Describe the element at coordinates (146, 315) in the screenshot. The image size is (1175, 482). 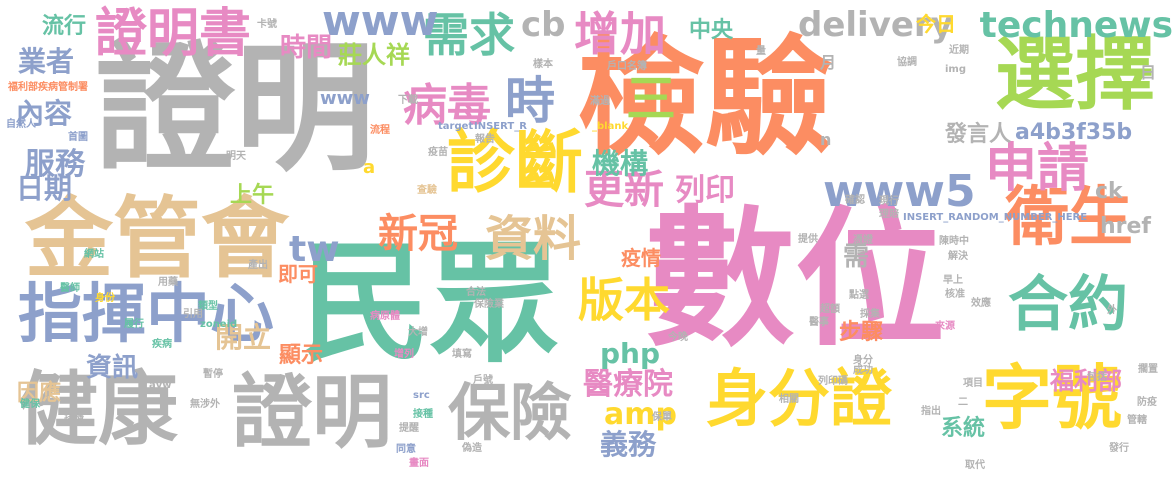
I see `cloud-word: 指揮中心` at that location.